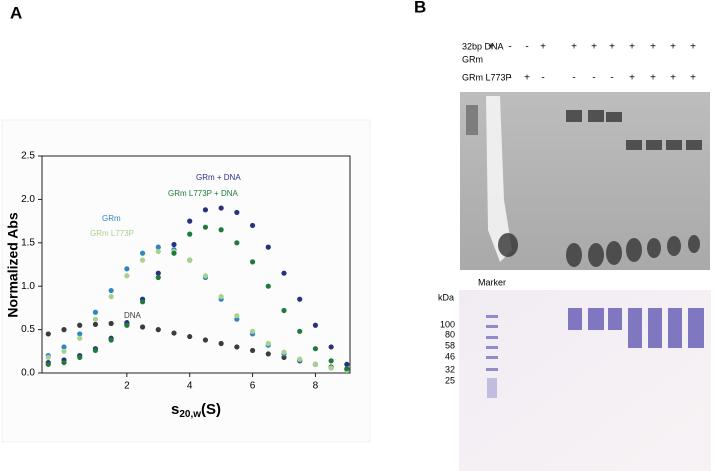 The image size is (715, 471). I want to click on x-axis-title-unit: (S), so click(211, 409).